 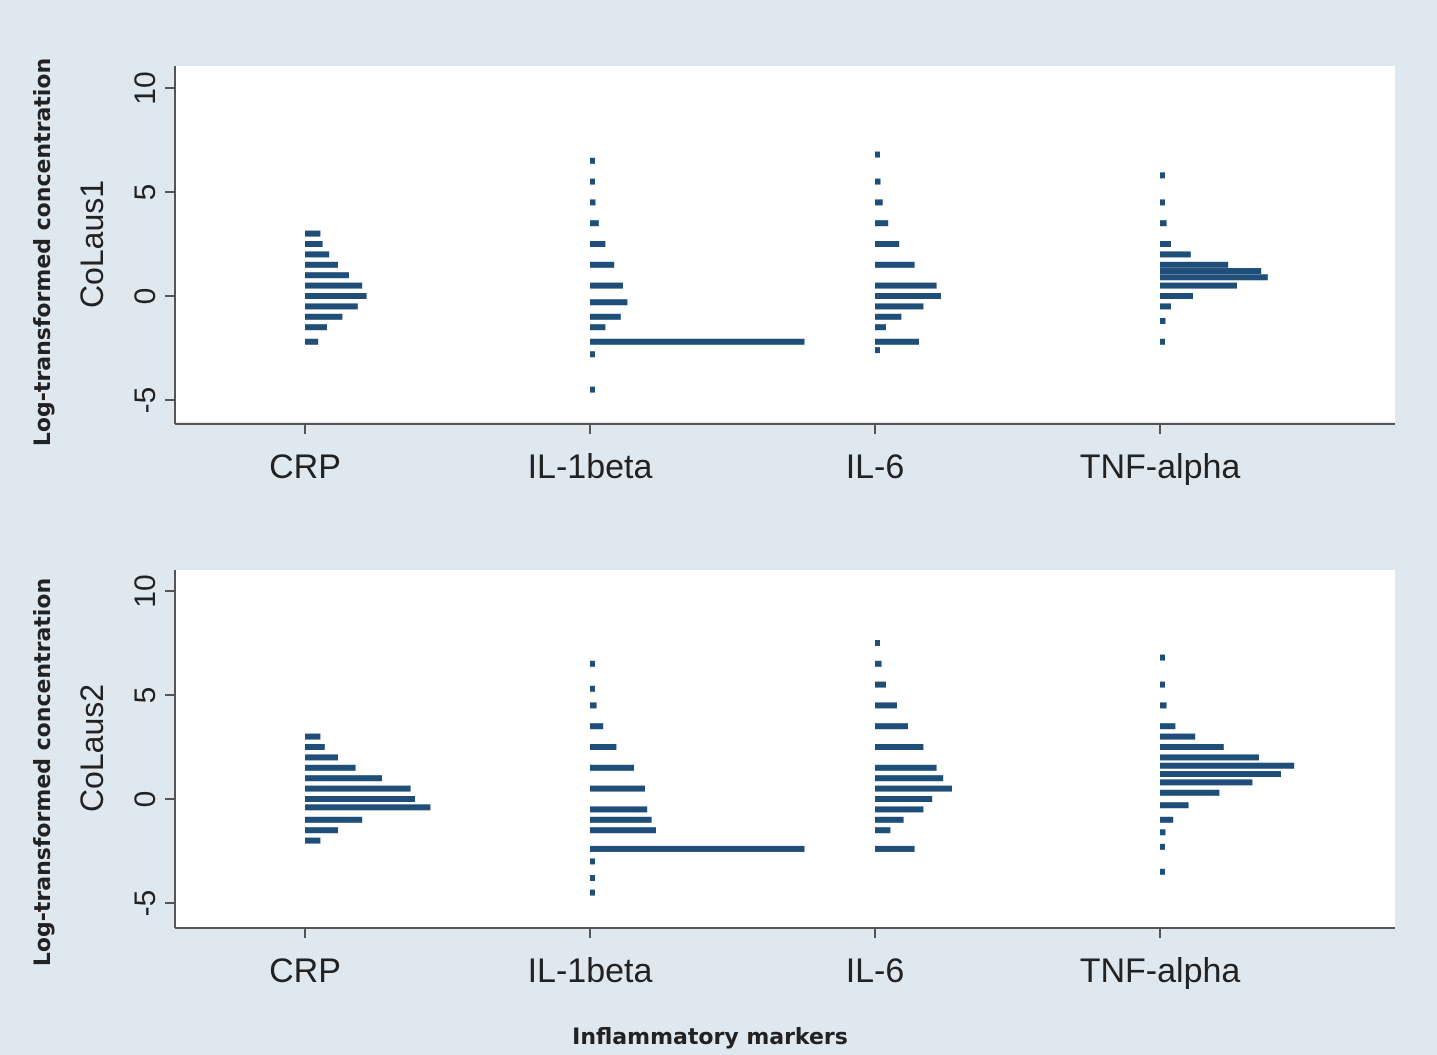 What do you see at coordinates (145, 296) in the screenshot?
I see `y-tick-label: 0` at bounding box center [145, 296].